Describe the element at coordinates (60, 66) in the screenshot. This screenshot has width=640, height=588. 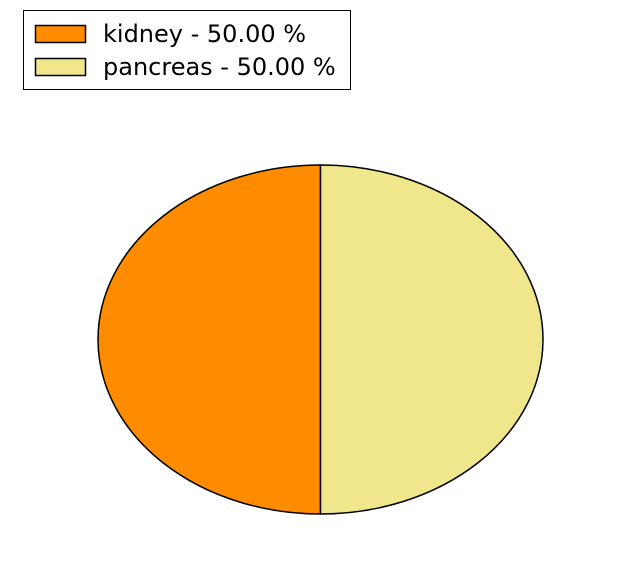
I see `legend-swatch-pancreas` at that location.